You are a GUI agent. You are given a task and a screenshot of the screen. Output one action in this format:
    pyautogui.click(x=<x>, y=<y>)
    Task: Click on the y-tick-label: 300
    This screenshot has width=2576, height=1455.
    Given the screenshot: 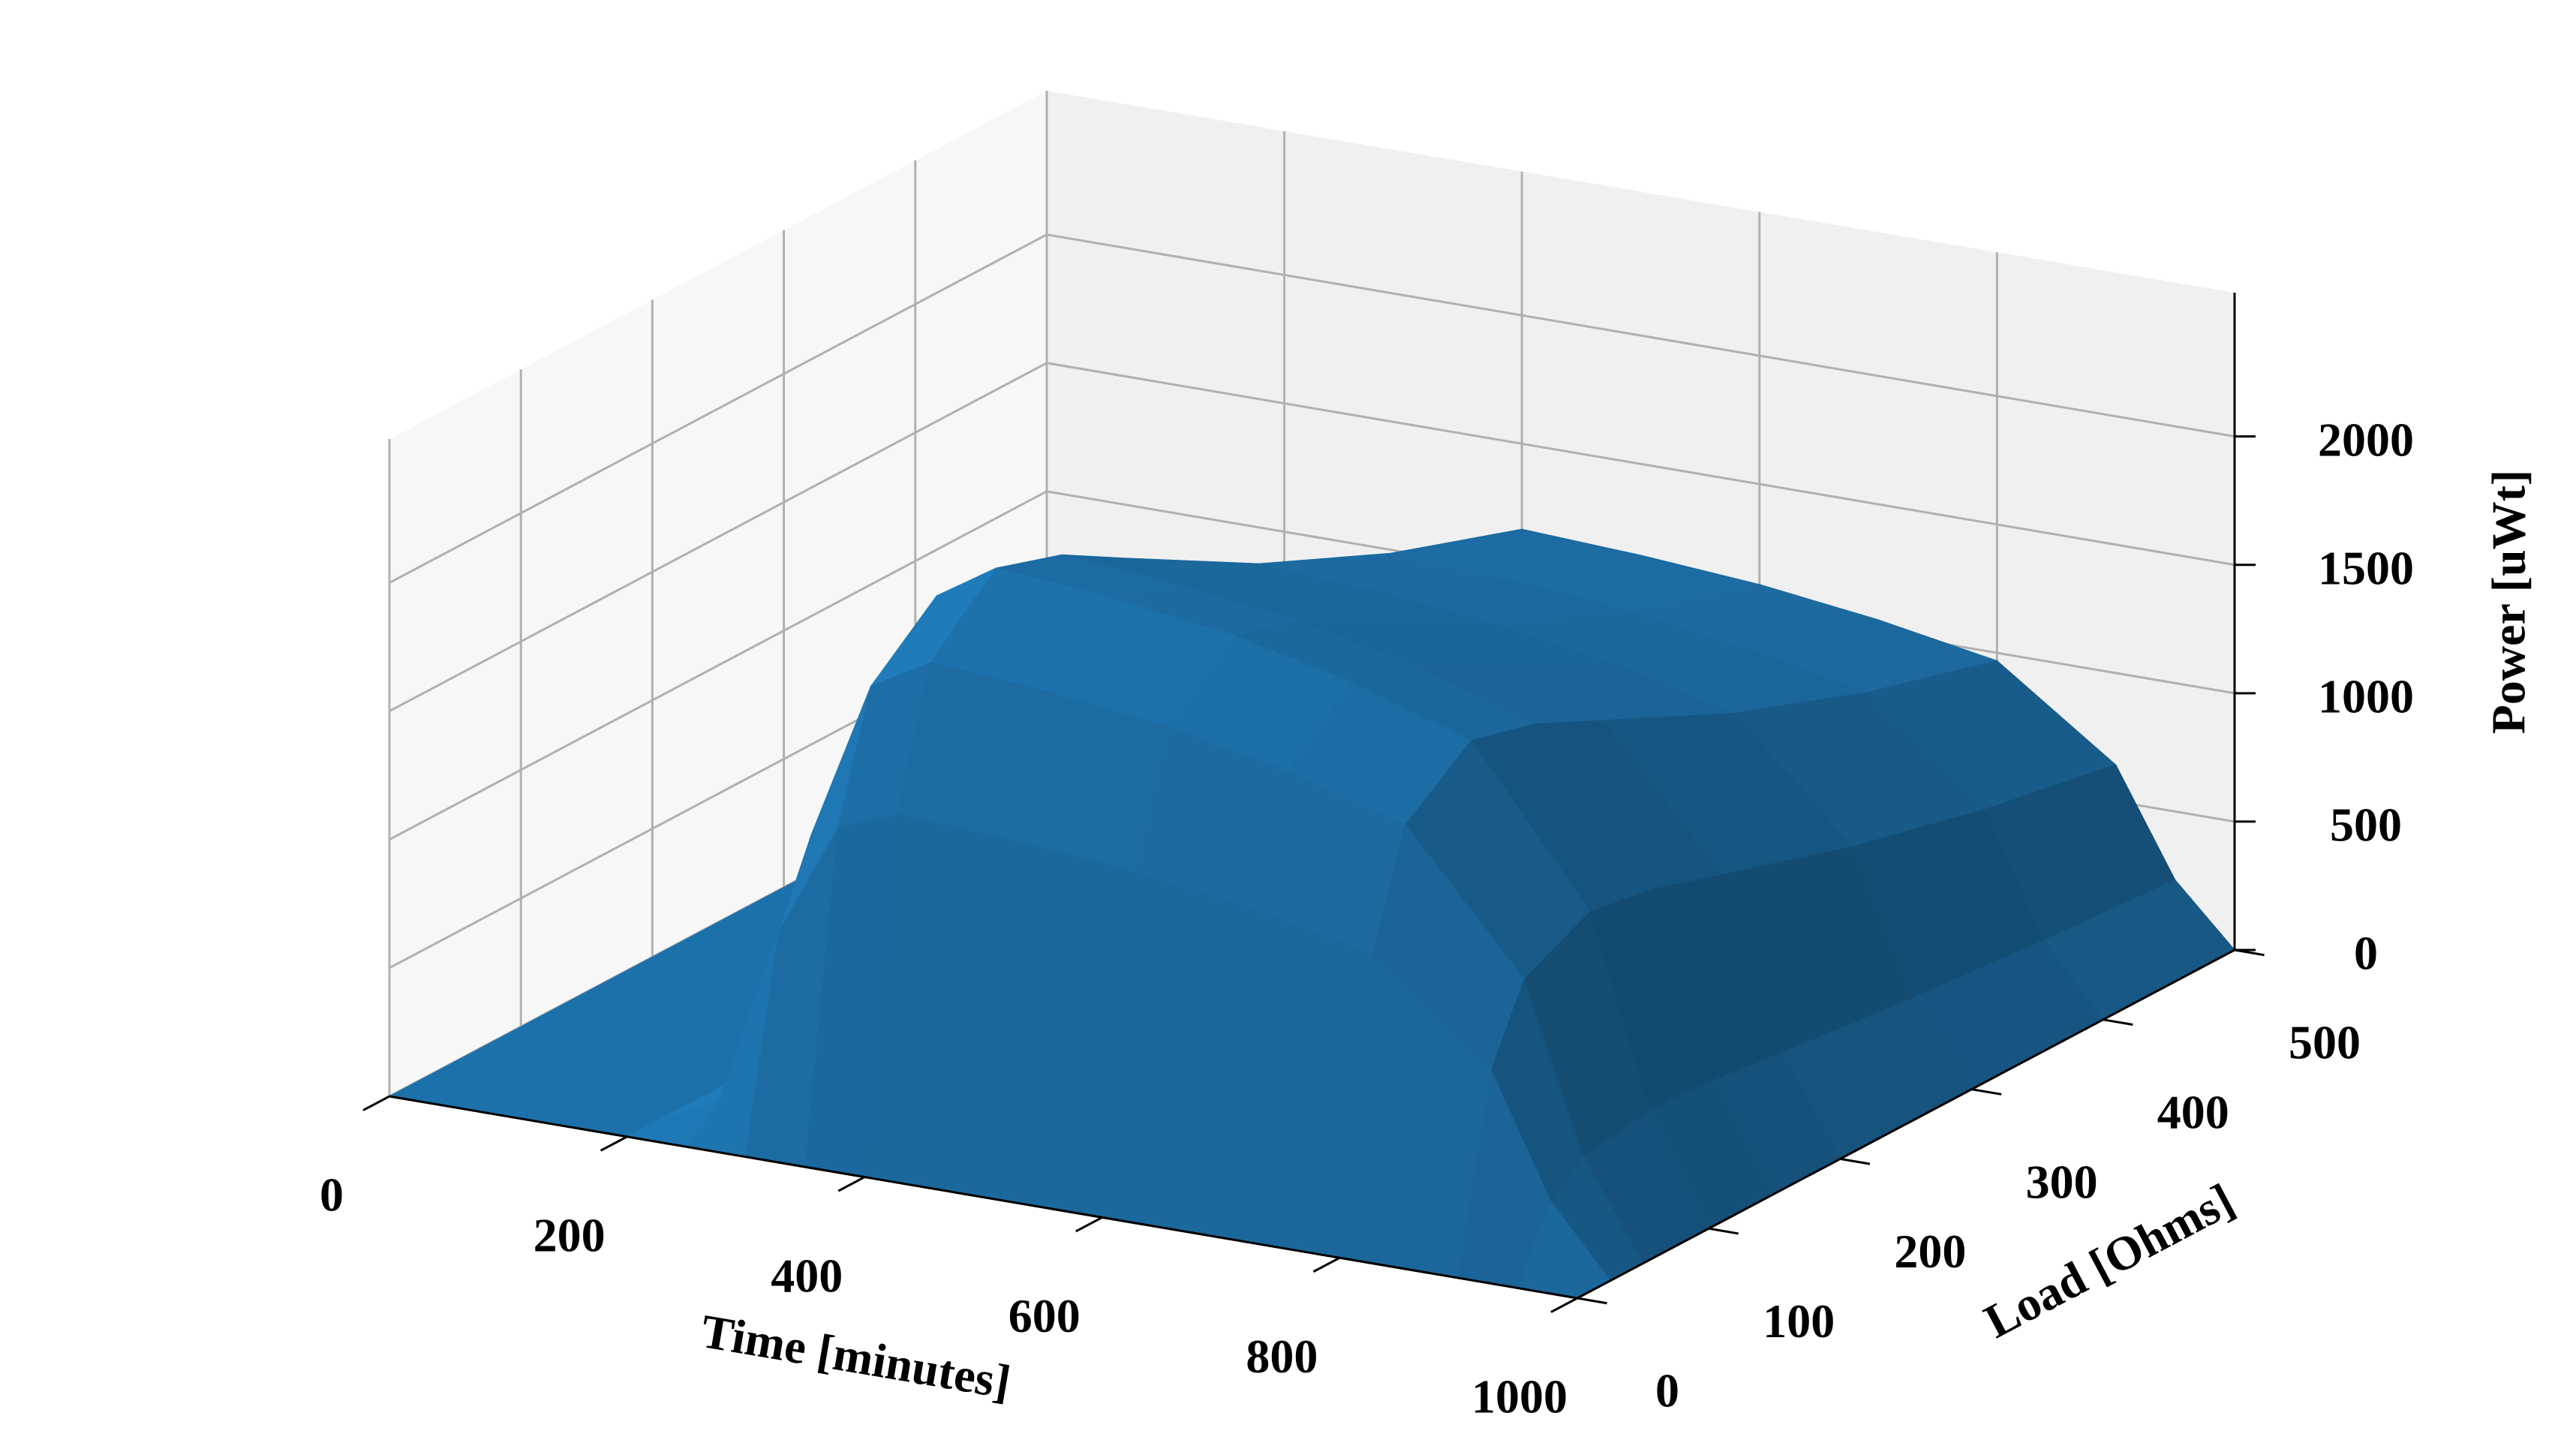 What is the action you would take?
    pyautogui.click(x=2062, y=1181)
    